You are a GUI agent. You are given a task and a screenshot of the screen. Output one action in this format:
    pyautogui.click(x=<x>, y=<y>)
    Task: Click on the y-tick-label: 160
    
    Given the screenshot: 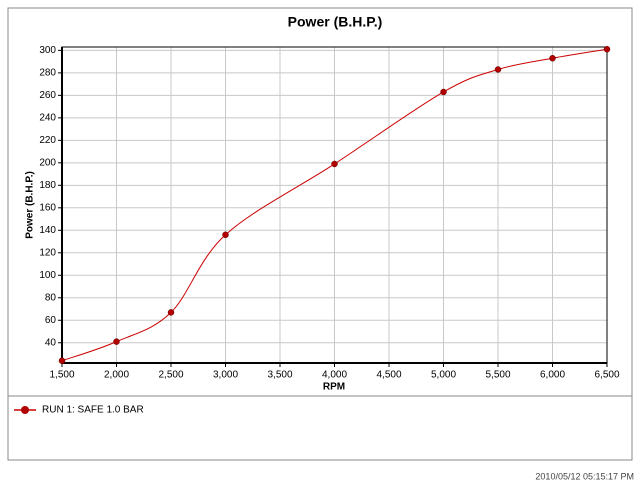 What is the action you would take?
    pyautogui.click(x=47, y=207)
    